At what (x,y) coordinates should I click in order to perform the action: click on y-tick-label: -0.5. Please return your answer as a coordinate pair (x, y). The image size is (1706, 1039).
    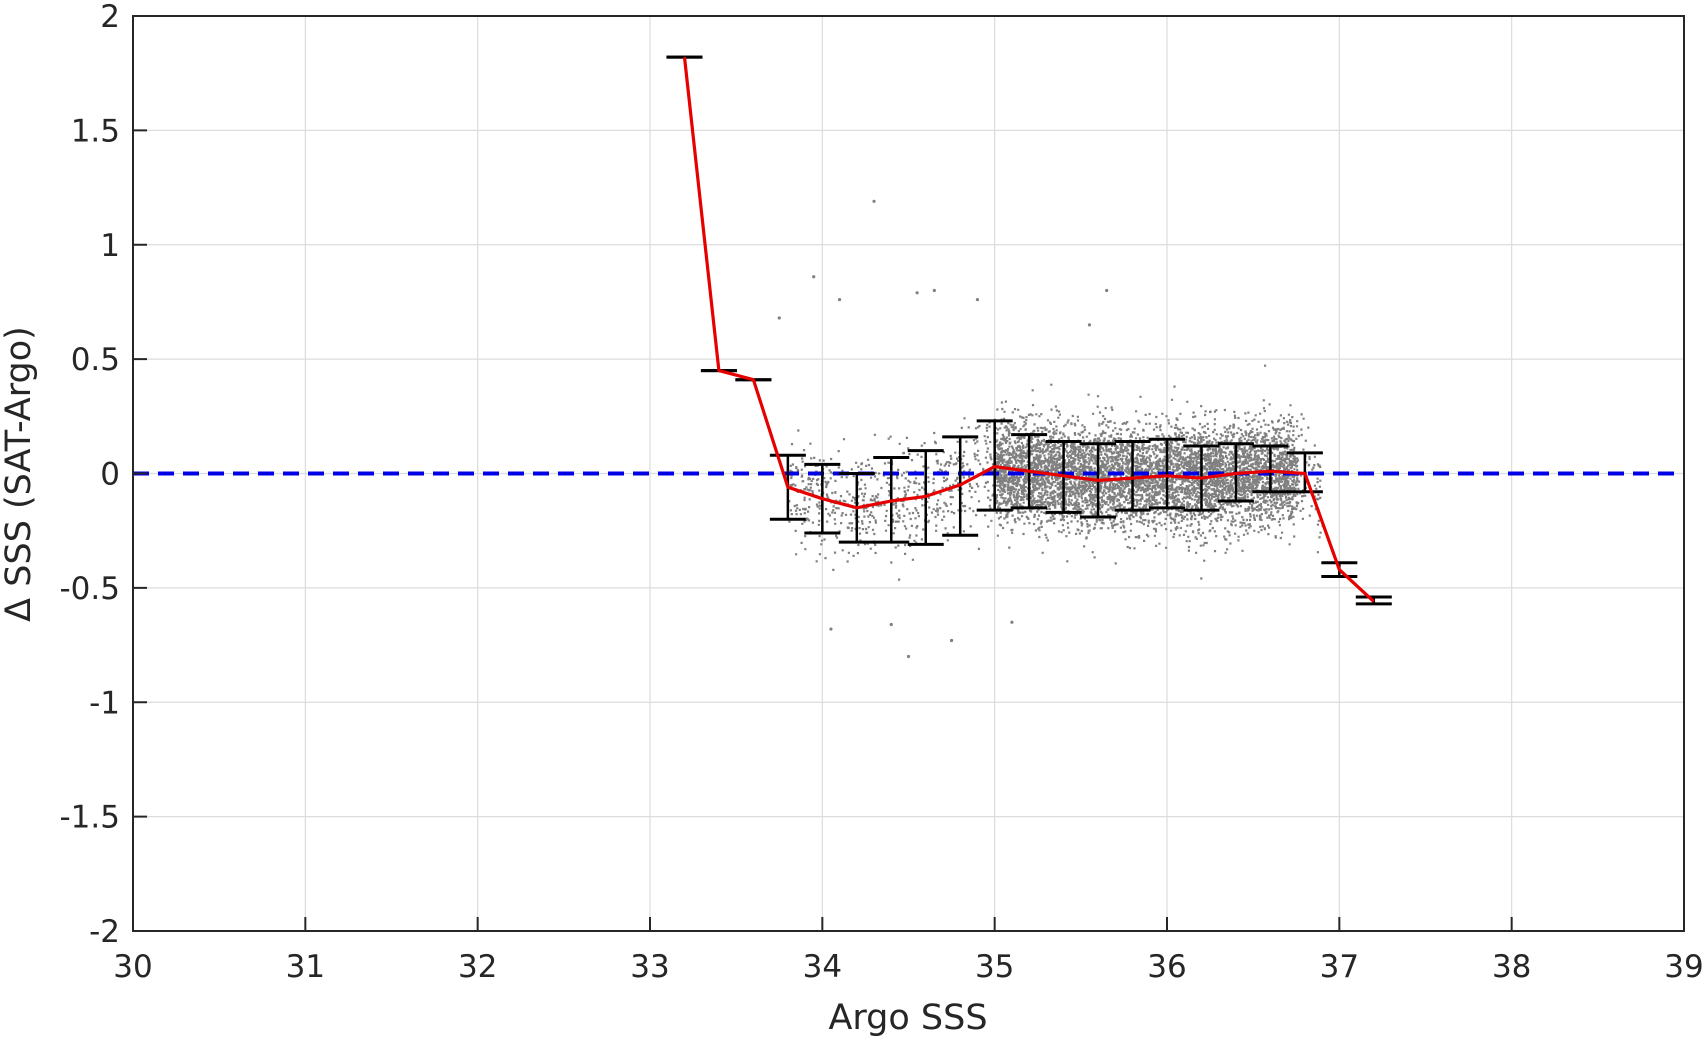
    Looking at the image, I should click on (90, 589).